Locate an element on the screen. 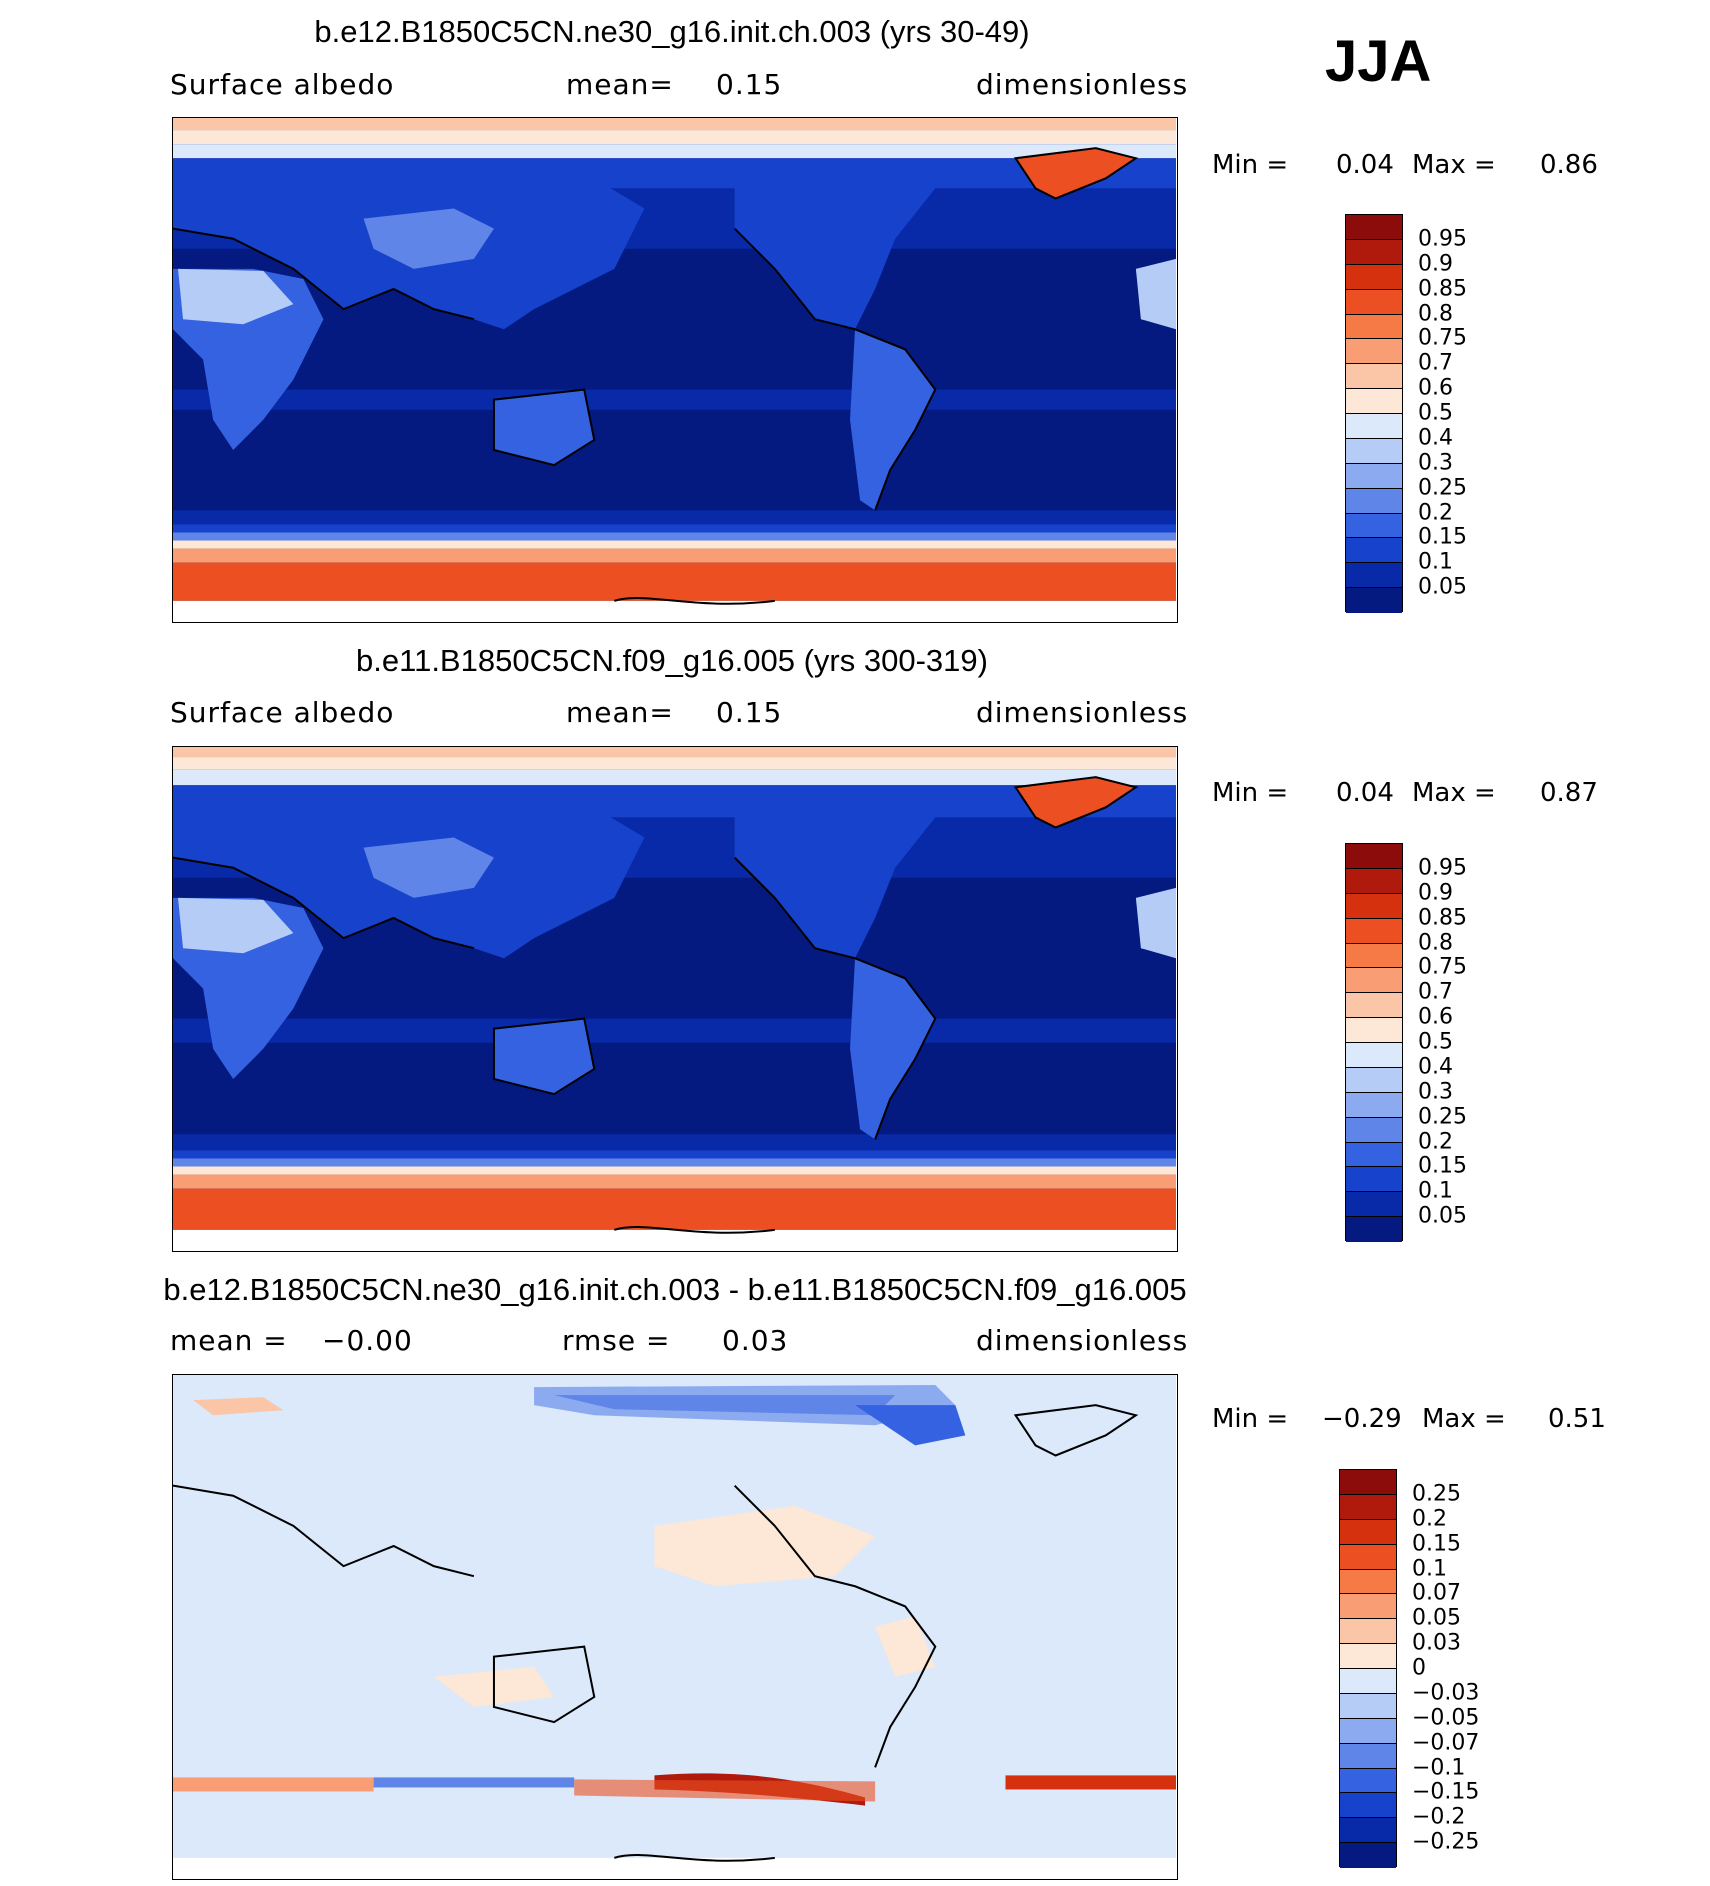  panel3-units: dimensionless is located at coordinates (1082, 1340).